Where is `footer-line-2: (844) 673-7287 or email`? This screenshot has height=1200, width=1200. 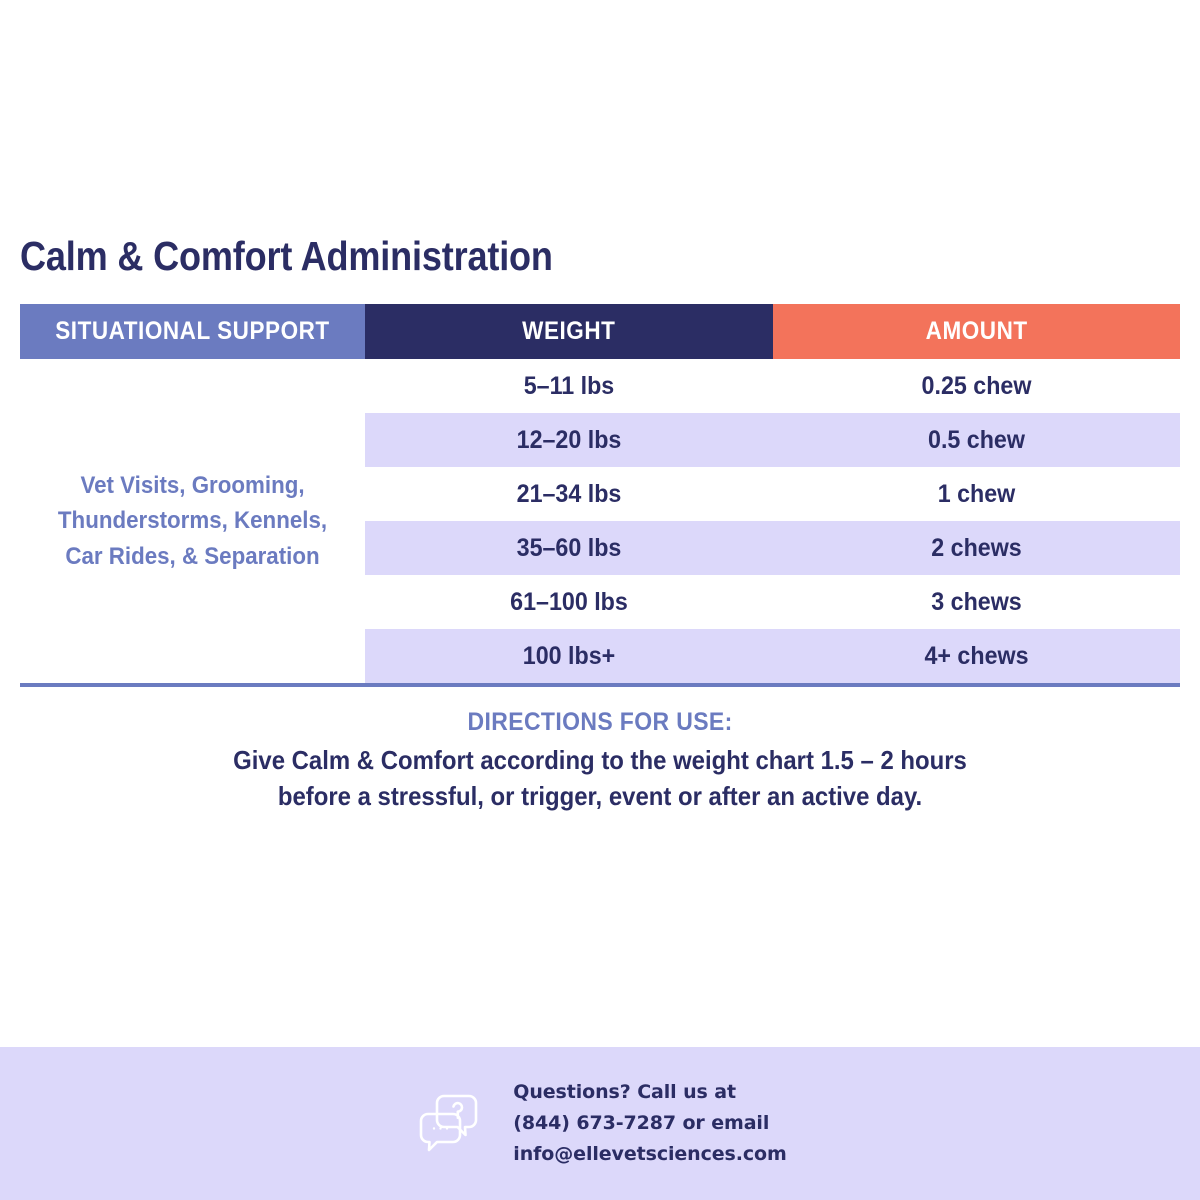 footer-line-2: (844) 673-7287 or email is located at coordinates (641, 1123).